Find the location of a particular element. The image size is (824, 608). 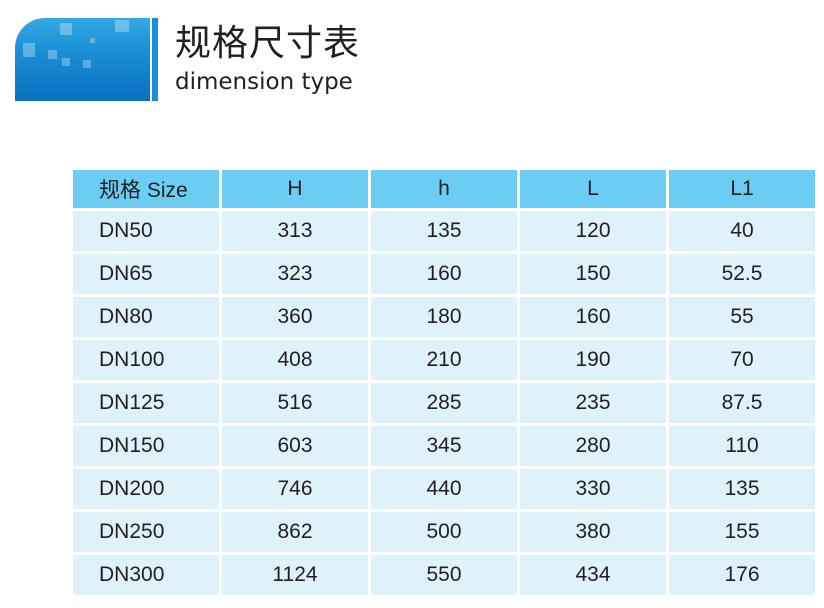

table-cell: 516 is located at coordinates (295, 403).